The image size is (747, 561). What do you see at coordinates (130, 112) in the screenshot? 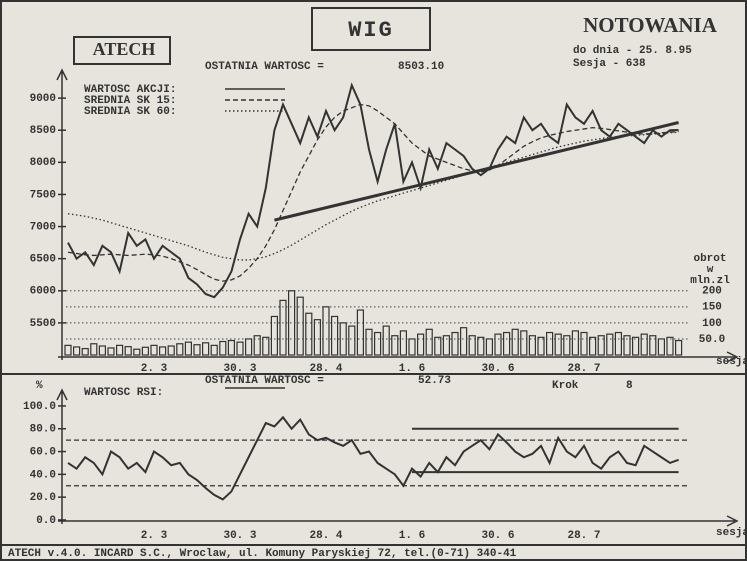
I see `legend-label: SREDNIA SK 60:` at bounding box center [130, 112].